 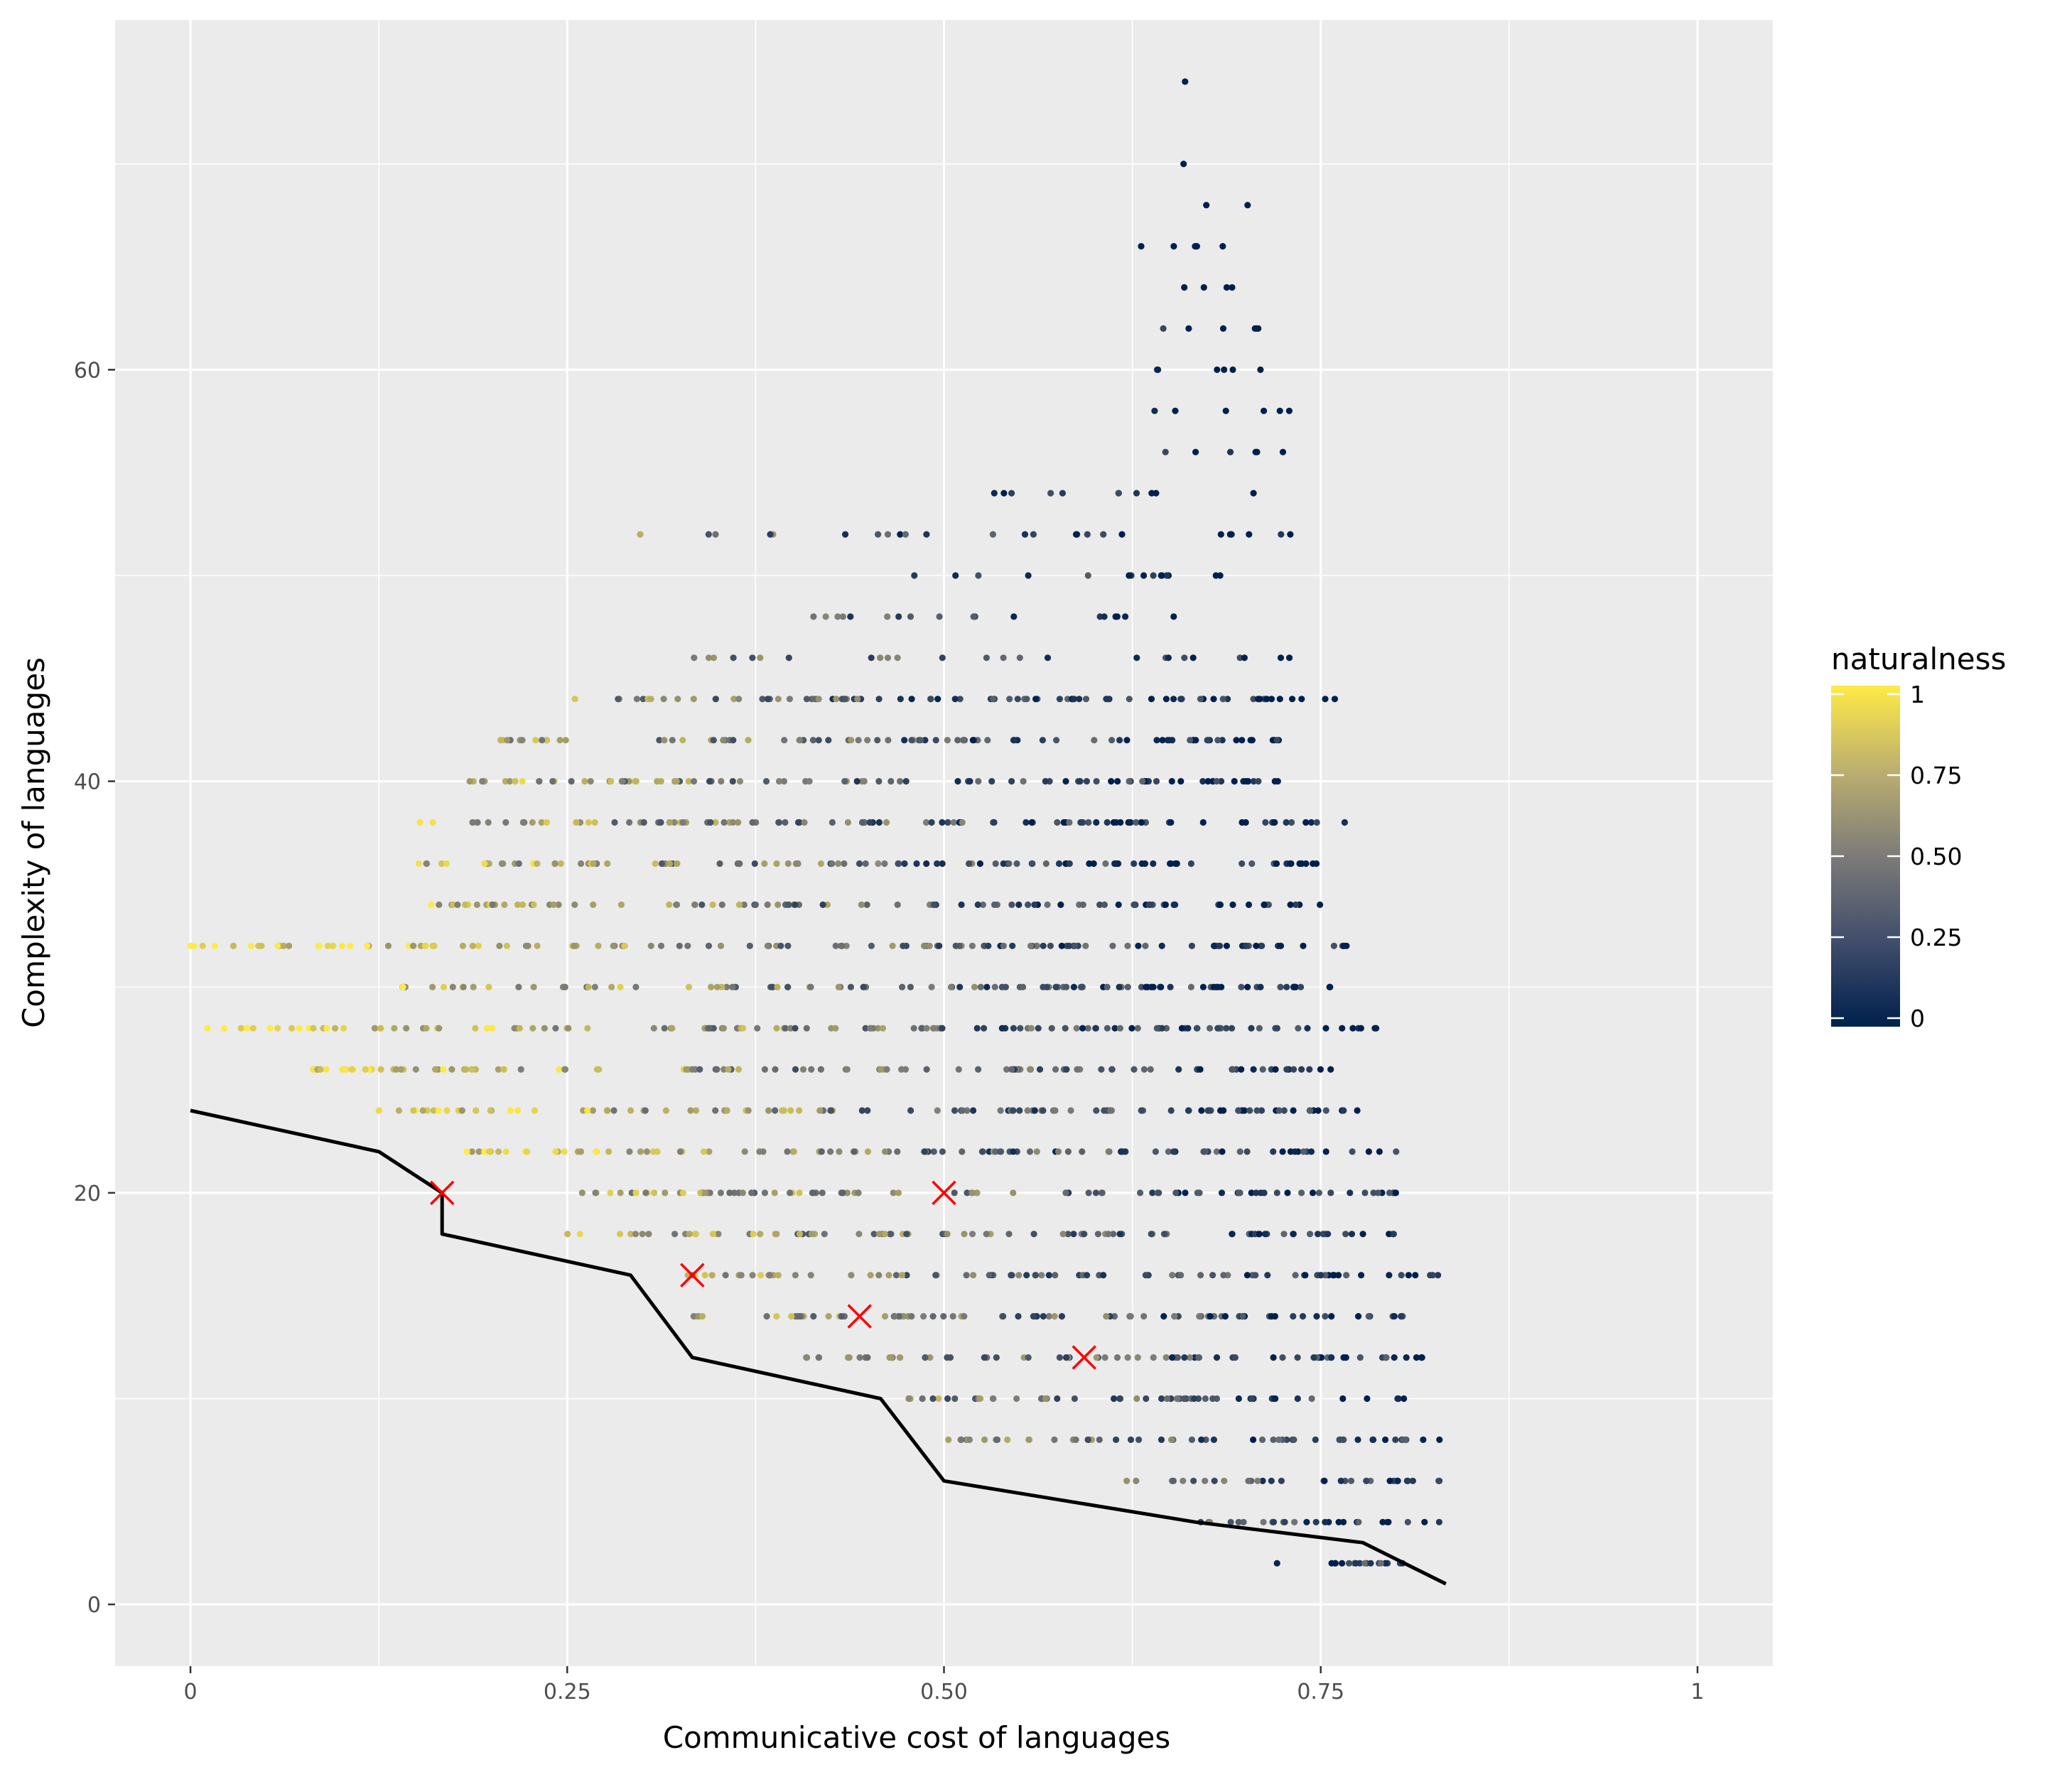 I want to click on highlight-marker, so click(x=1084, y=1357).